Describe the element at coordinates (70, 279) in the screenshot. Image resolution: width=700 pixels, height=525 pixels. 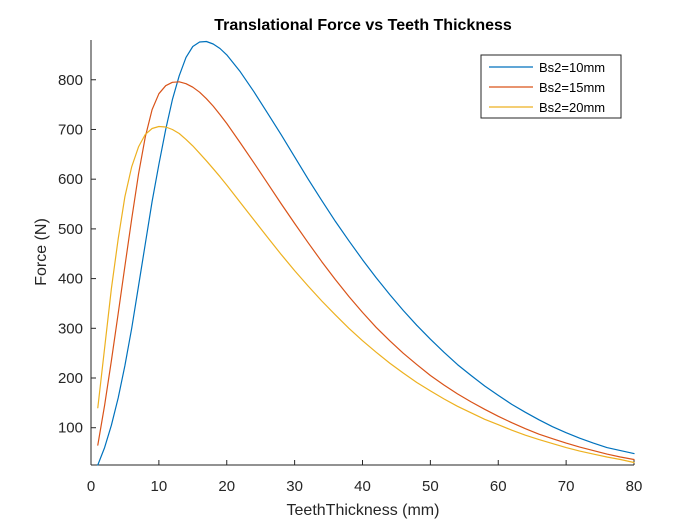
I see `y-tick-label: 400` at that location.